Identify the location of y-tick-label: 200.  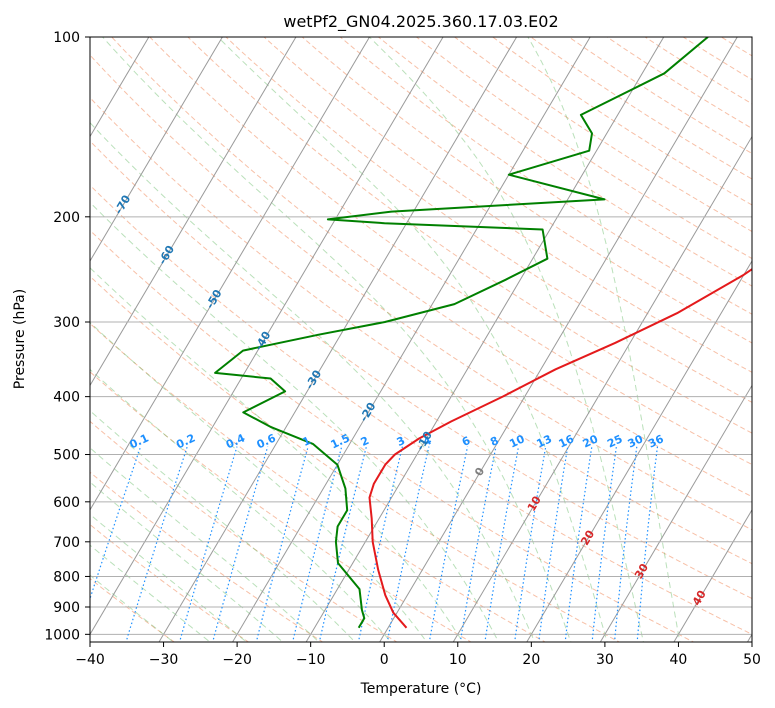
(66, 218).